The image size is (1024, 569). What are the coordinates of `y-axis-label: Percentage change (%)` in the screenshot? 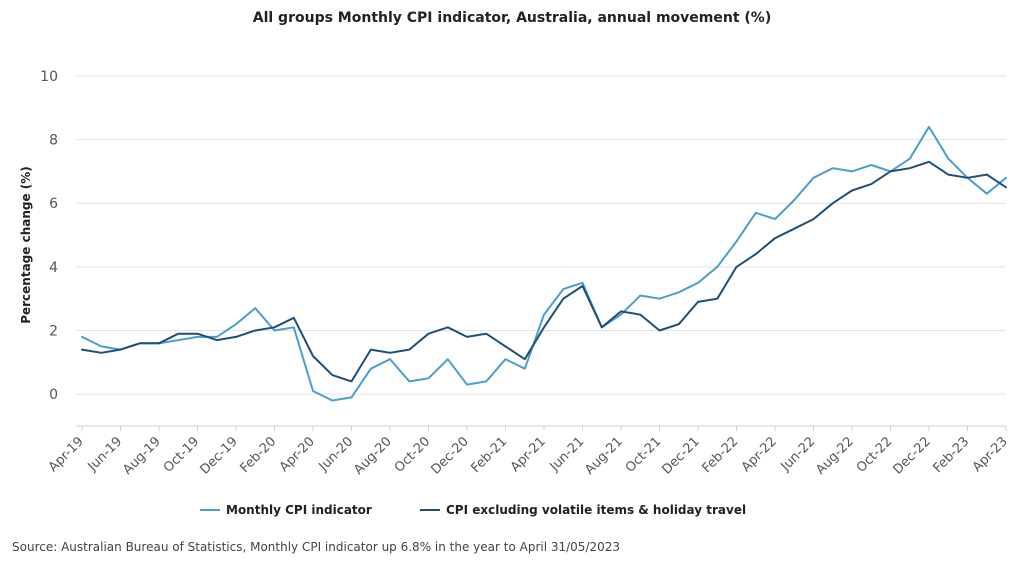 It's located at (26, 245).